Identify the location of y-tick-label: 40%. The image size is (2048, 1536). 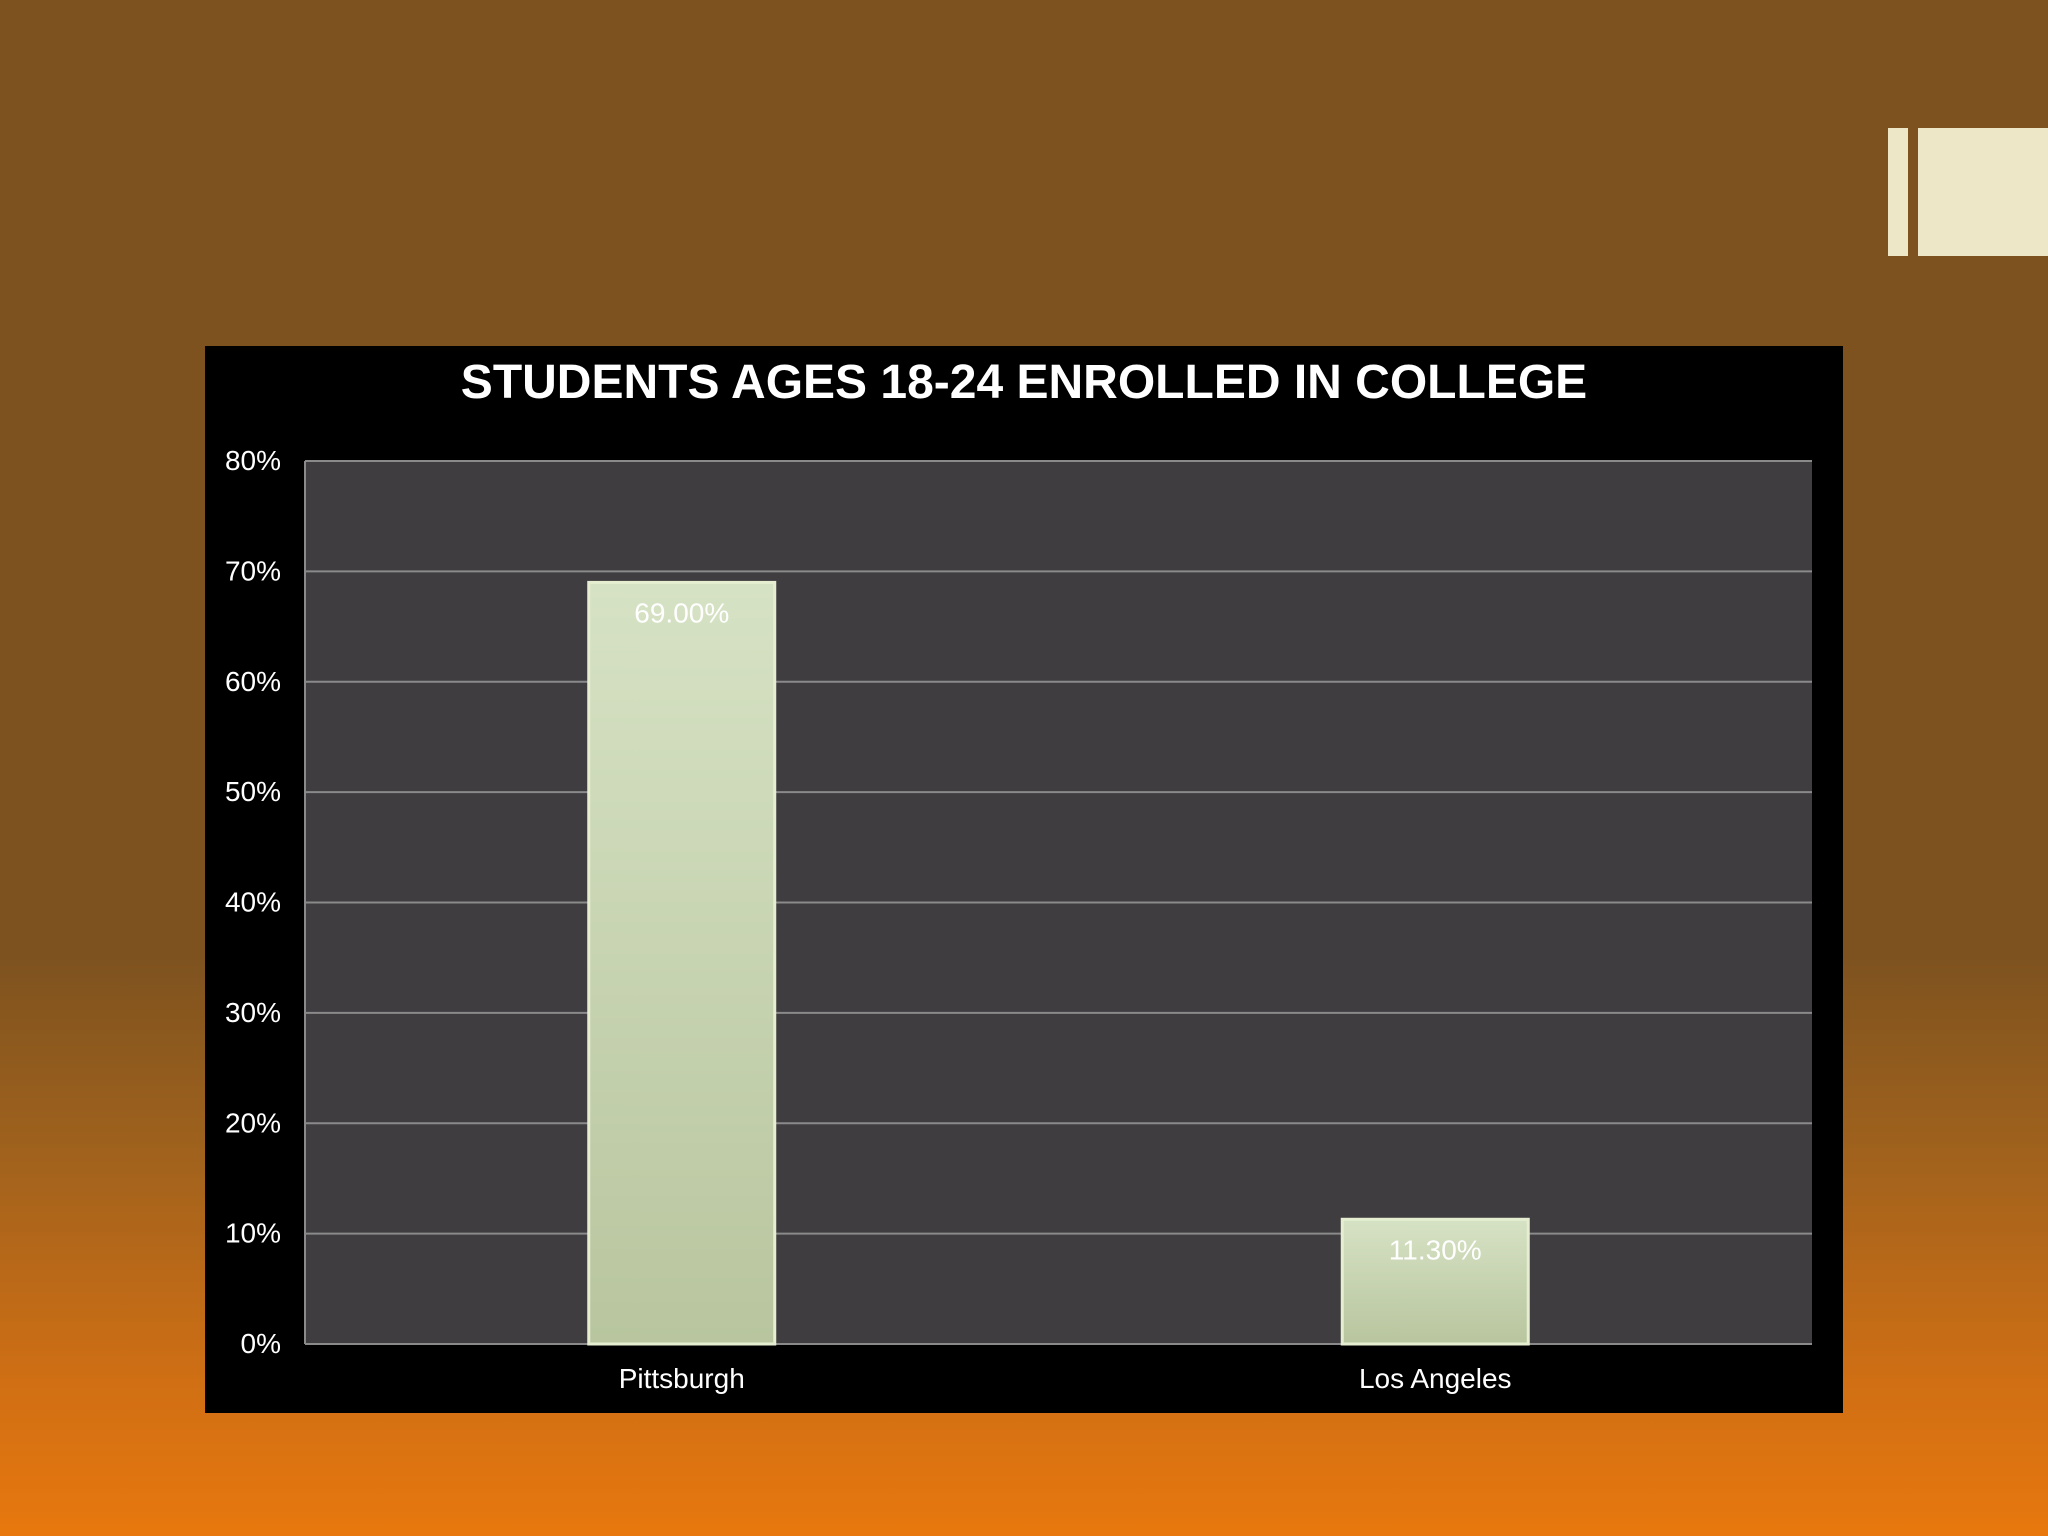
(253, 902).